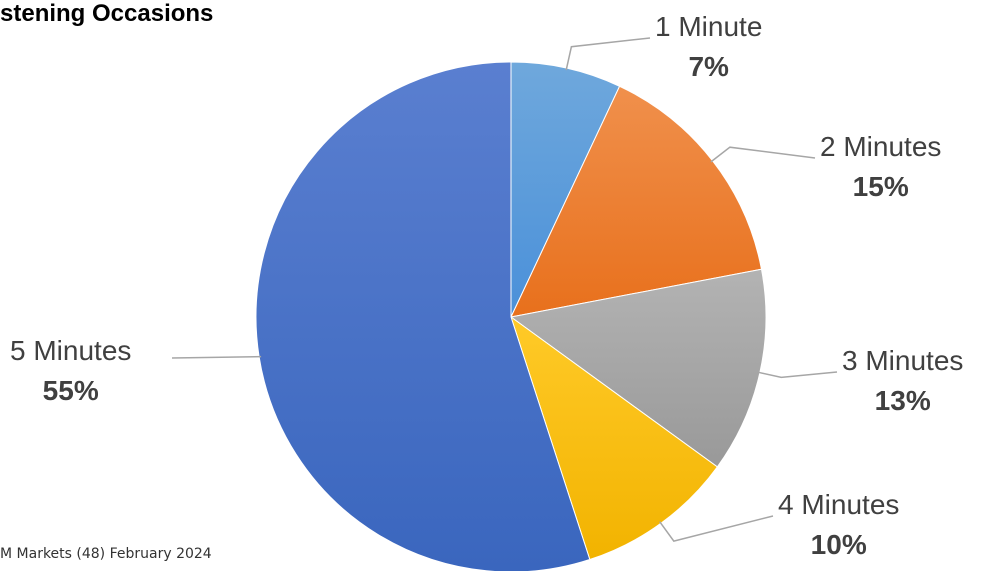 This screenshot has height=571, width=1003. Describe the element at coordinates (708, 66) in the screenshot. I see `slice-percent-label: 7%` at that location.